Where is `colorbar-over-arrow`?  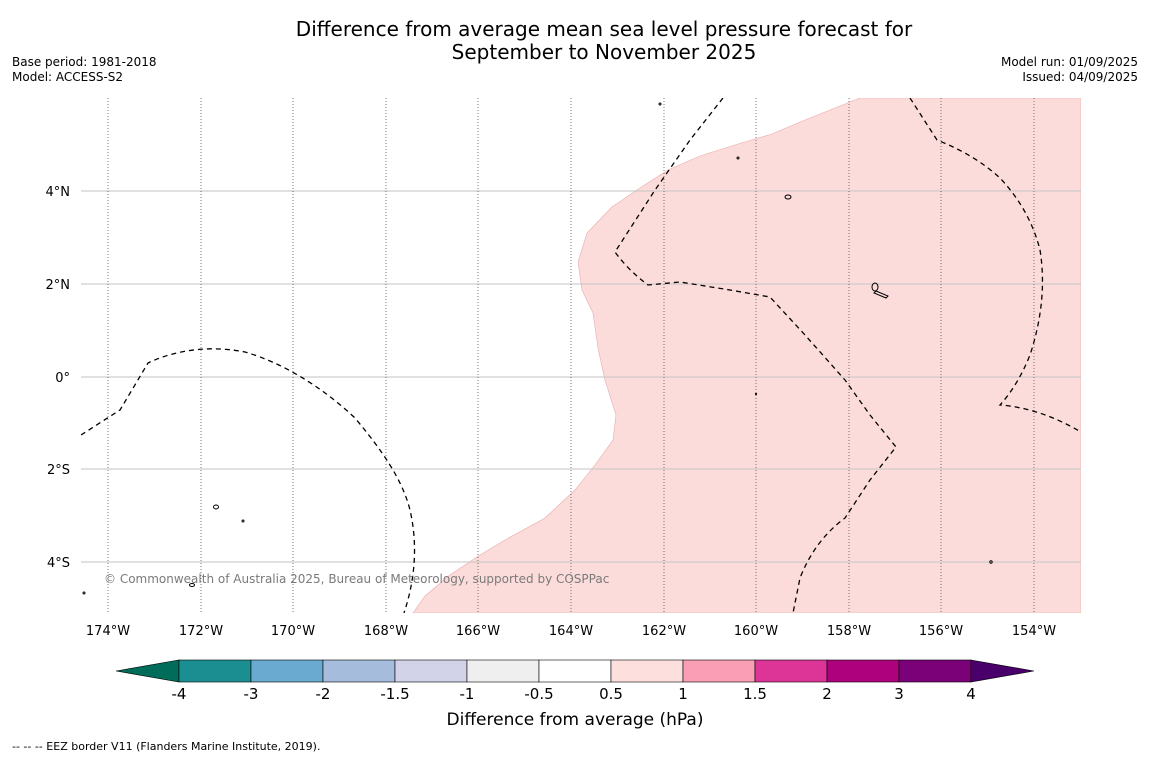
colorbar-over-arrow is located at coordinates (1002, 671).